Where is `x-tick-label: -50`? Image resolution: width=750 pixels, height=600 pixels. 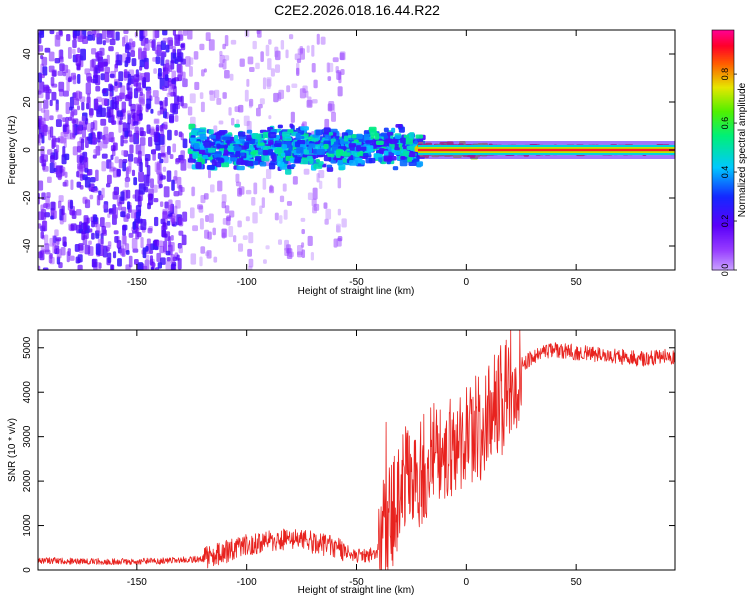 x-tick-label: -50 is located at coordinates (356, 282).